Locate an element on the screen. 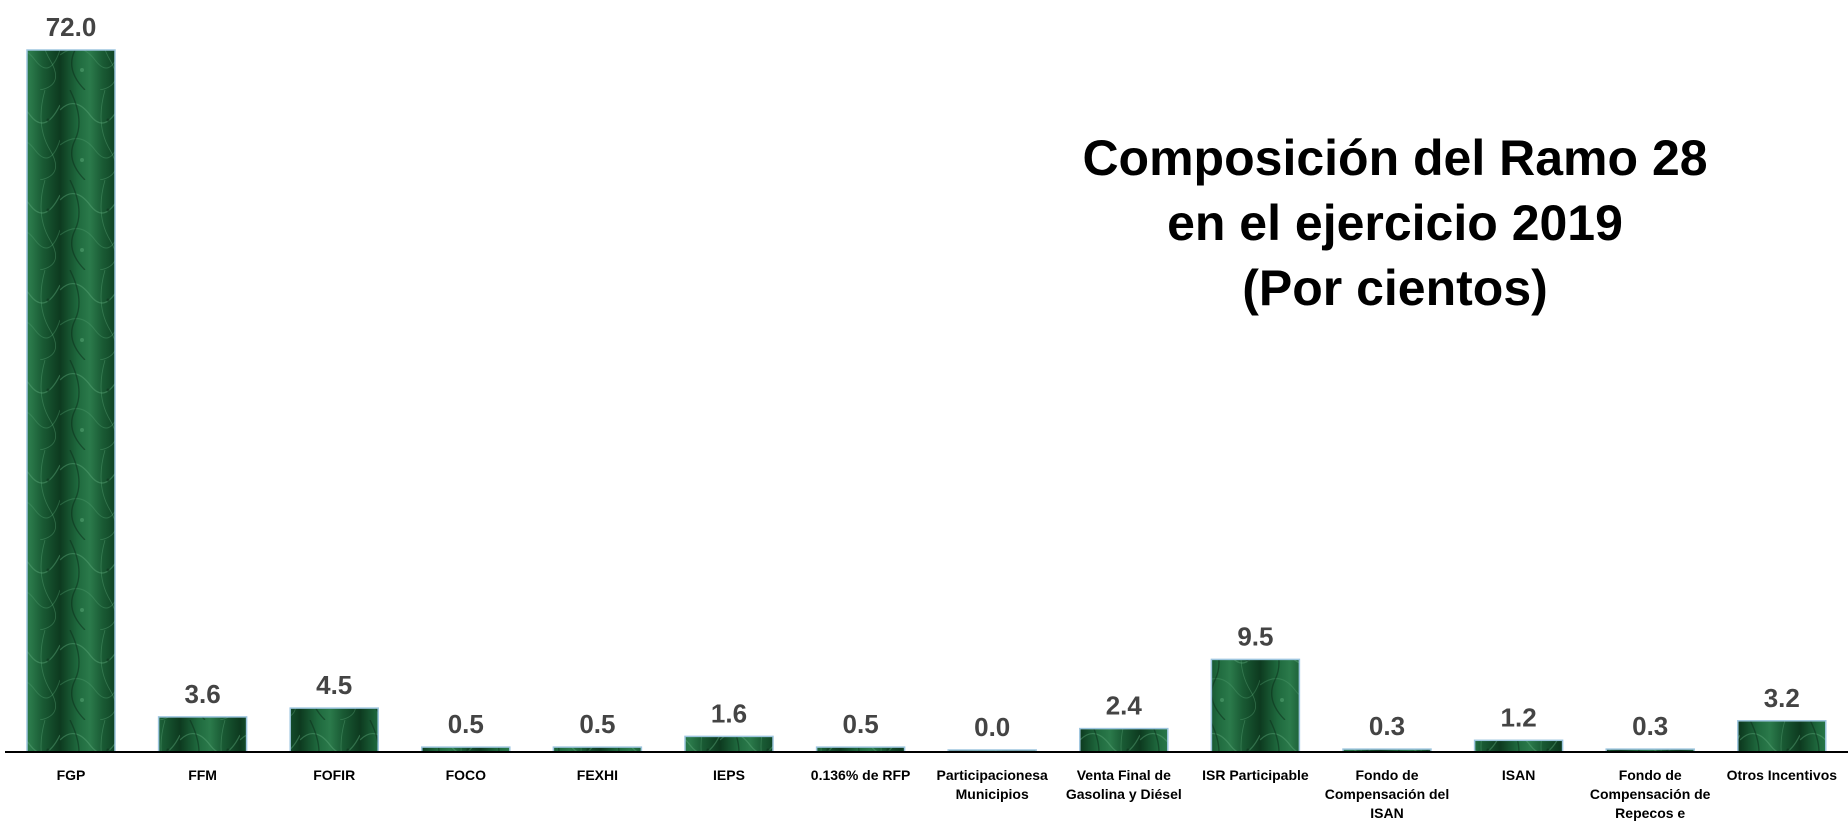  category-label-2: FOFIR is located at coordinates (334, 775).